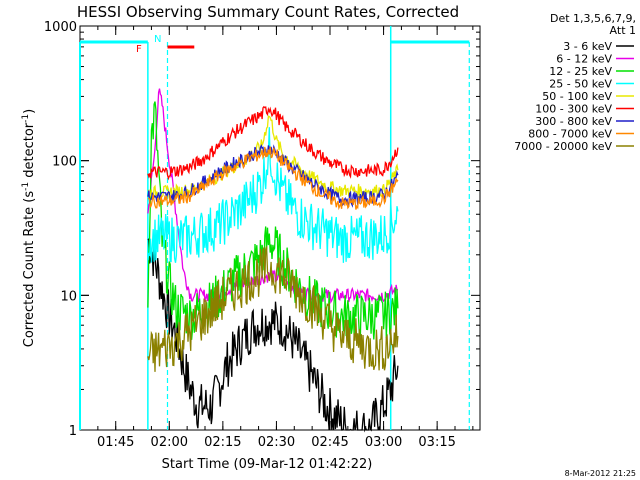 The width and height of the screenshot is (640, 480). I want to click on y-axis-label-main: Corrected Count Rate (s, so click(29, 269).